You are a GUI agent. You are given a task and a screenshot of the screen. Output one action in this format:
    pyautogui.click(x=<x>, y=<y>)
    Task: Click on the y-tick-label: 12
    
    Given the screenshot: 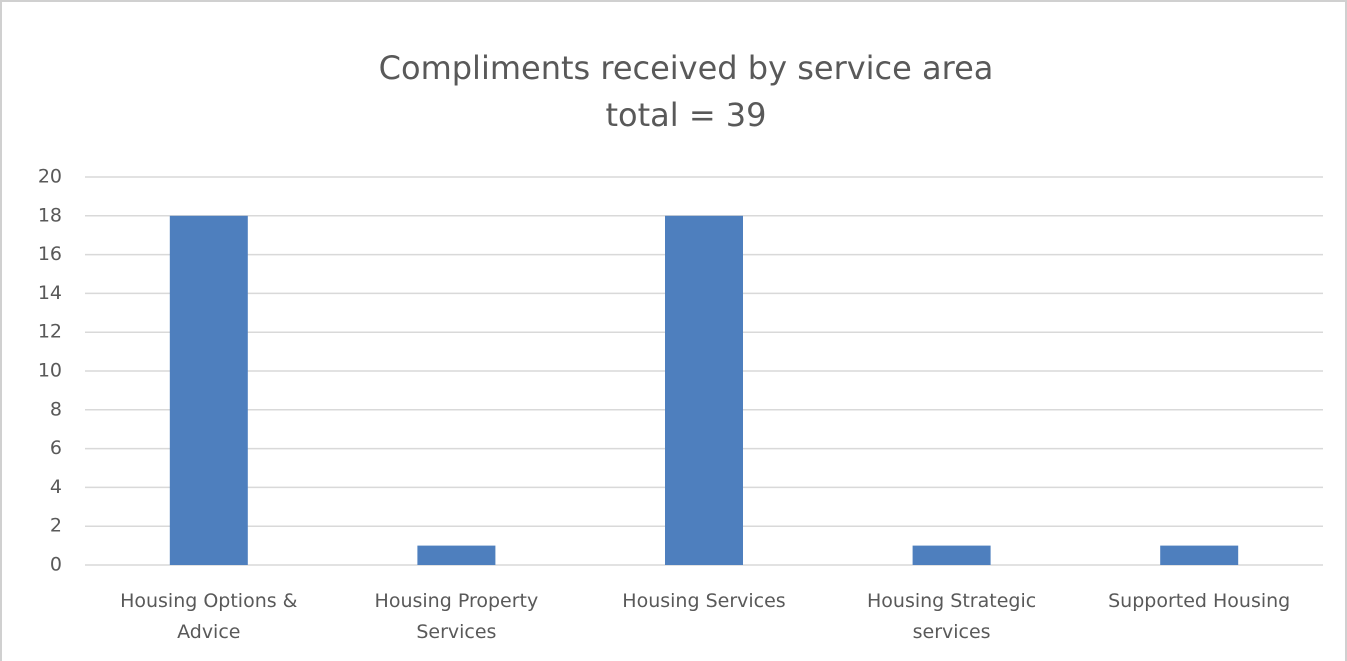 What is the action you would take?
    pyautogui.click(x=50, y=332)
    